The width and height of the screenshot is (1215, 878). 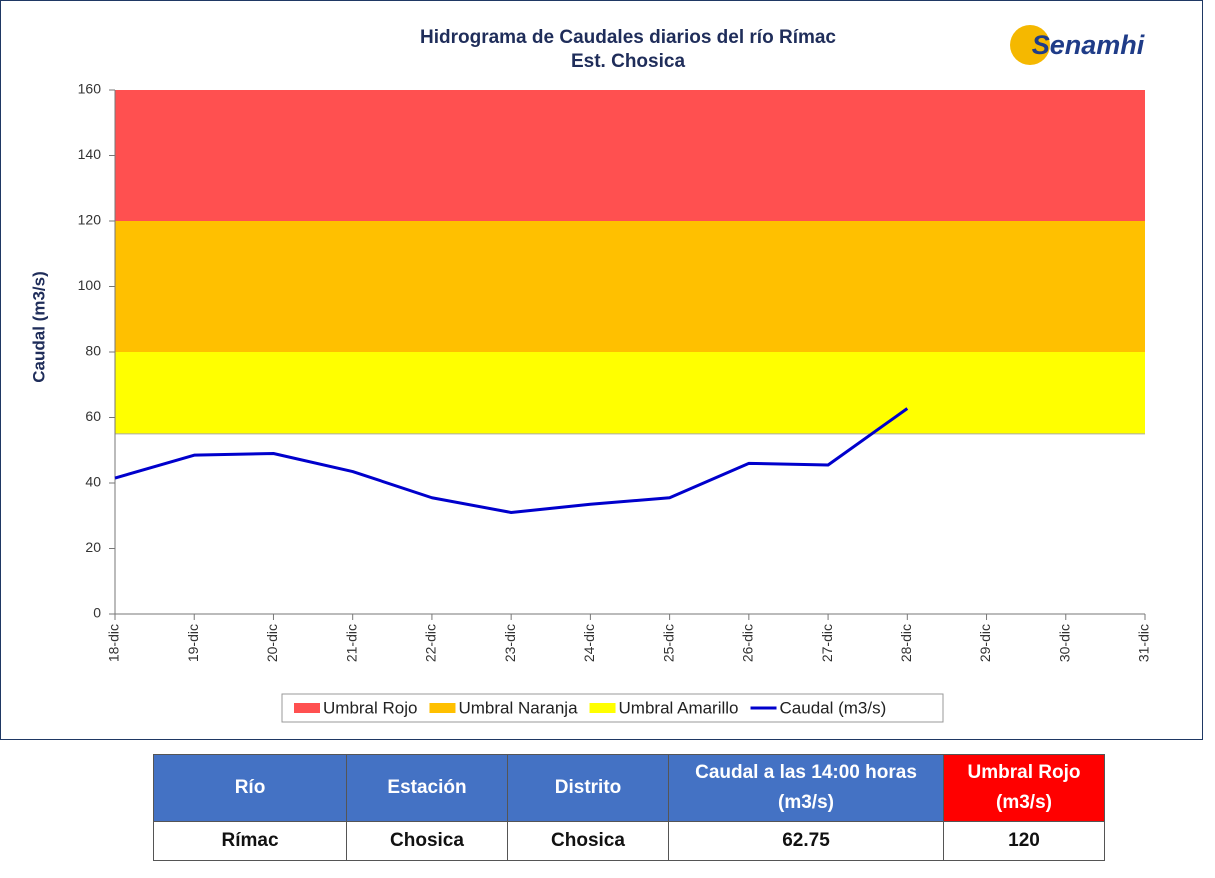 What do you see at coordinates (351, 643) in the screenshot?
I see `x-tick-label: 21-dic` at bounding box center [351, 643].